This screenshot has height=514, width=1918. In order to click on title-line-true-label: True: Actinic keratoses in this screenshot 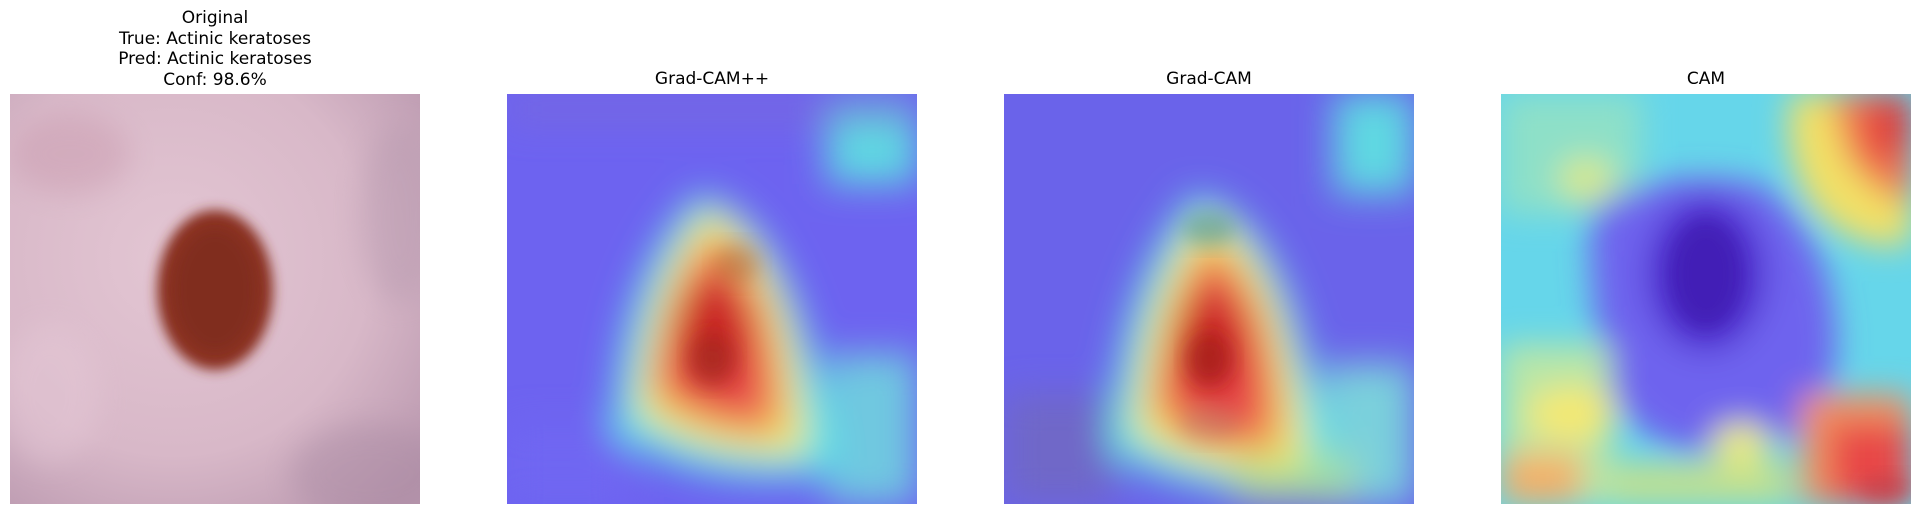, I will do `click(215, 38)`.